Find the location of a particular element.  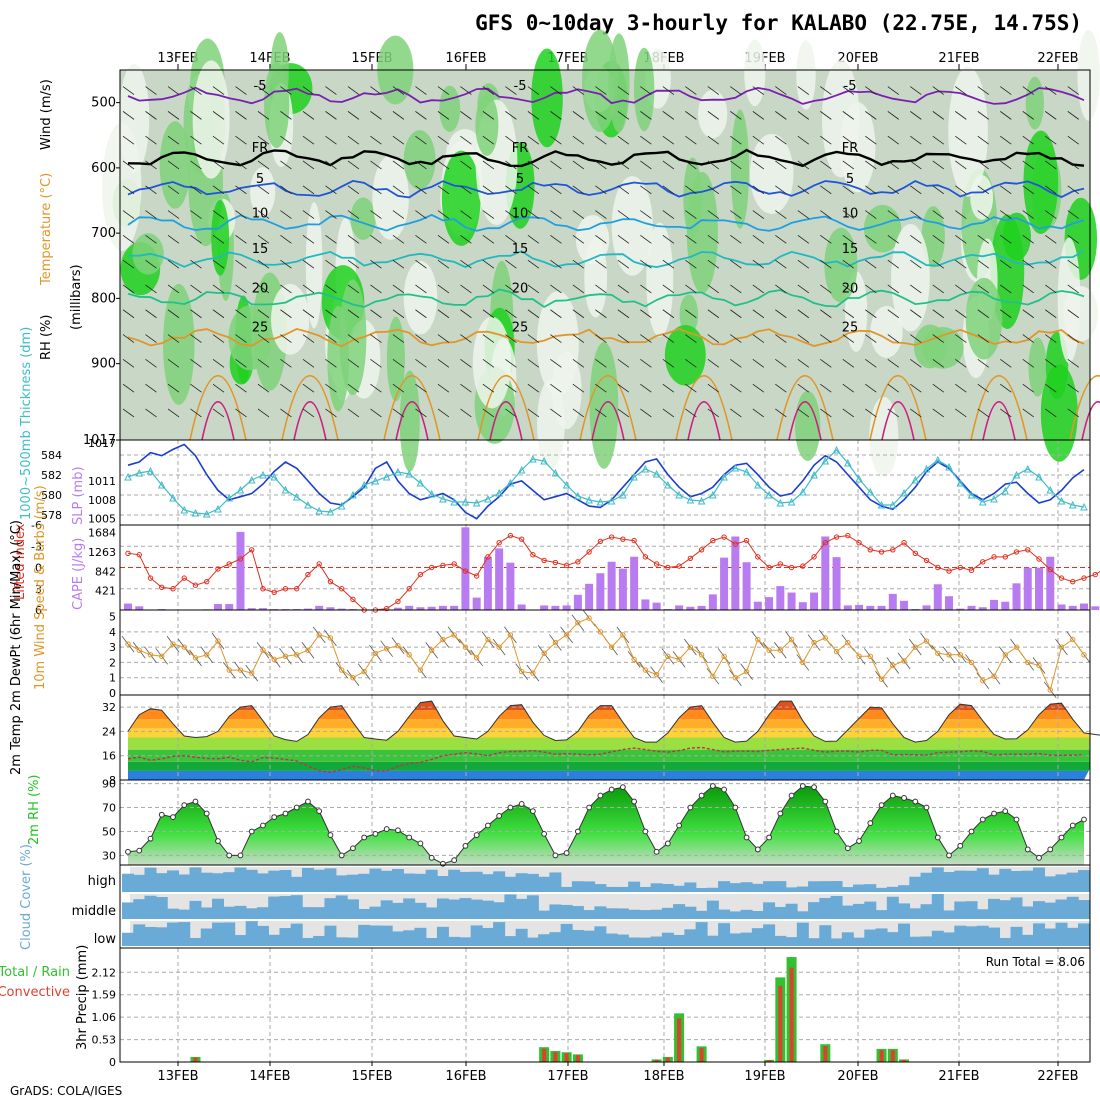

run-total-label: Run Total = 8.06 is located at coordinates (1035, 962).